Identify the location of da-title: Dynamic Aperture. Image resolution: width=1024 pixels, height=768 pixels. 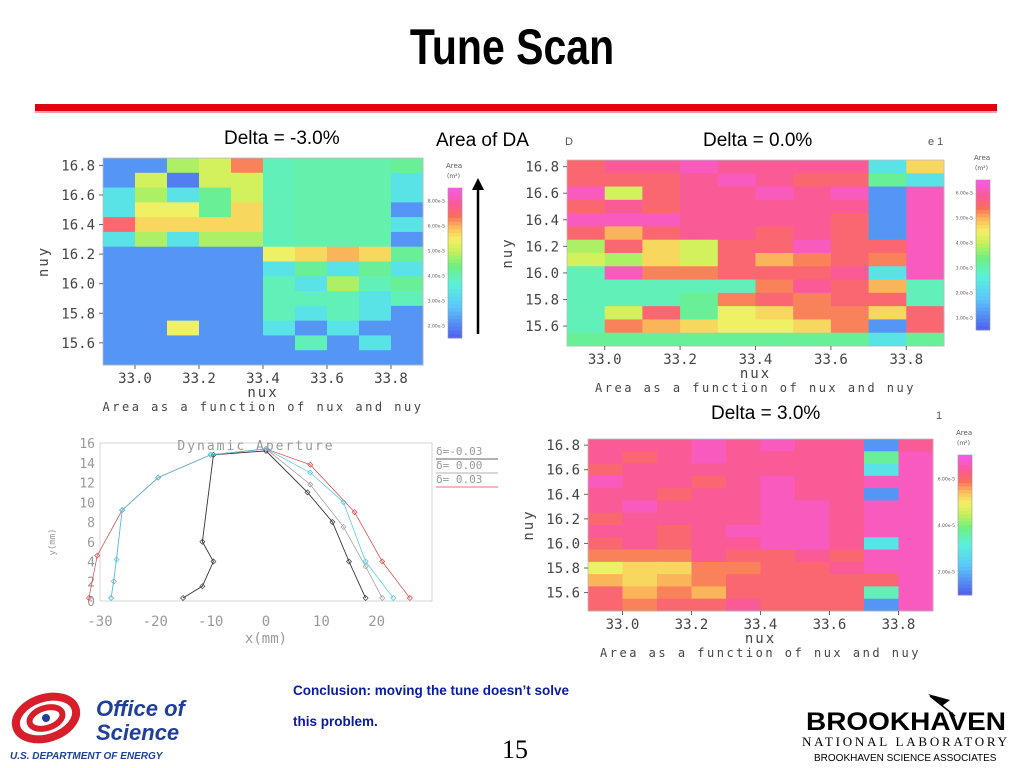
(255, 446).